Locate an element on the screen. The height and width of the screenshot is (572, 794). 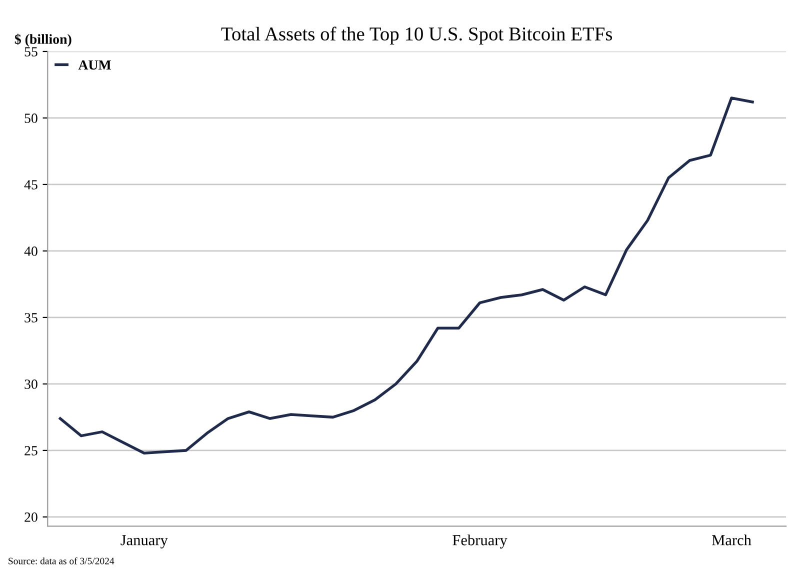
y-tick-label: 35 is located at coordinates (31, 317).